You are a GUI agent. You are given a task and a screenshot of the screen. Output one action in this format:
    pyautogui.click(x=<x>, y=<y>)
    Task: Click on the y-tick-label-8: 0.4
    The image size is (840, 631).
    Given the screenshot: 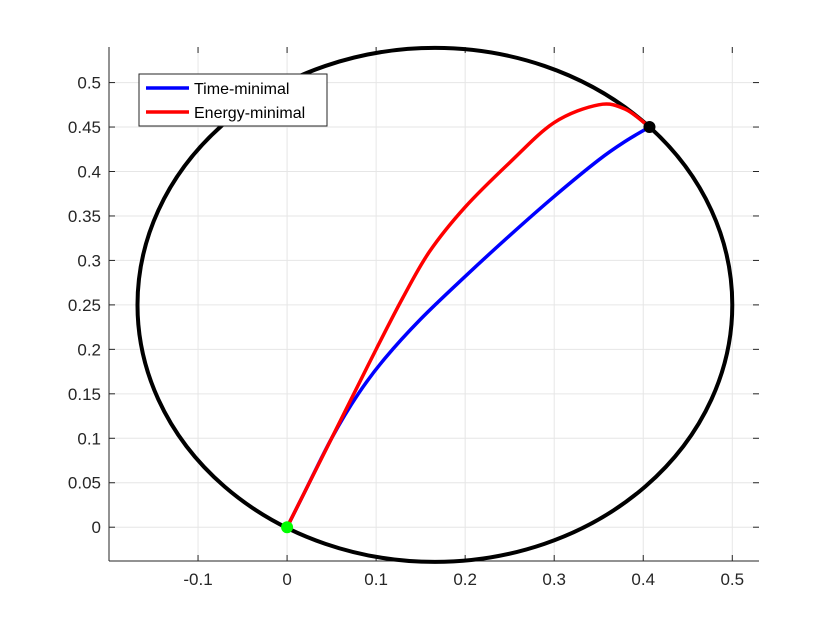 What is the action you would take?
    pyautogui.click(x=89, y=171)
    